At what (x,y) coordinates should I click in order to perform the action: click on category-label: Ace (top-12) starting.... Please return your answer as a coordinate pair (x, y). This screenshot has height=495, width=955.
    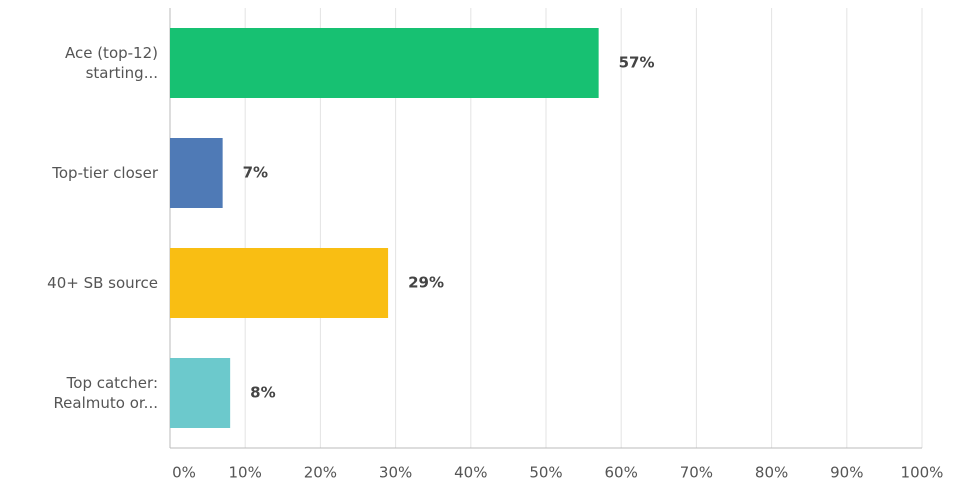
    Looking at the image, I should click on (111, 63).